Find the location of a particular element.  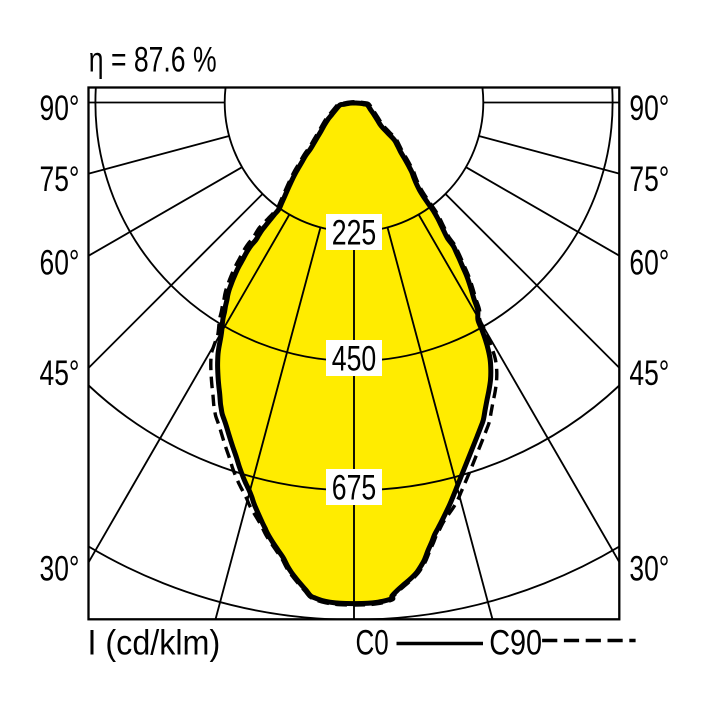

svg-text: 450 is located at coordinates (354, 358).